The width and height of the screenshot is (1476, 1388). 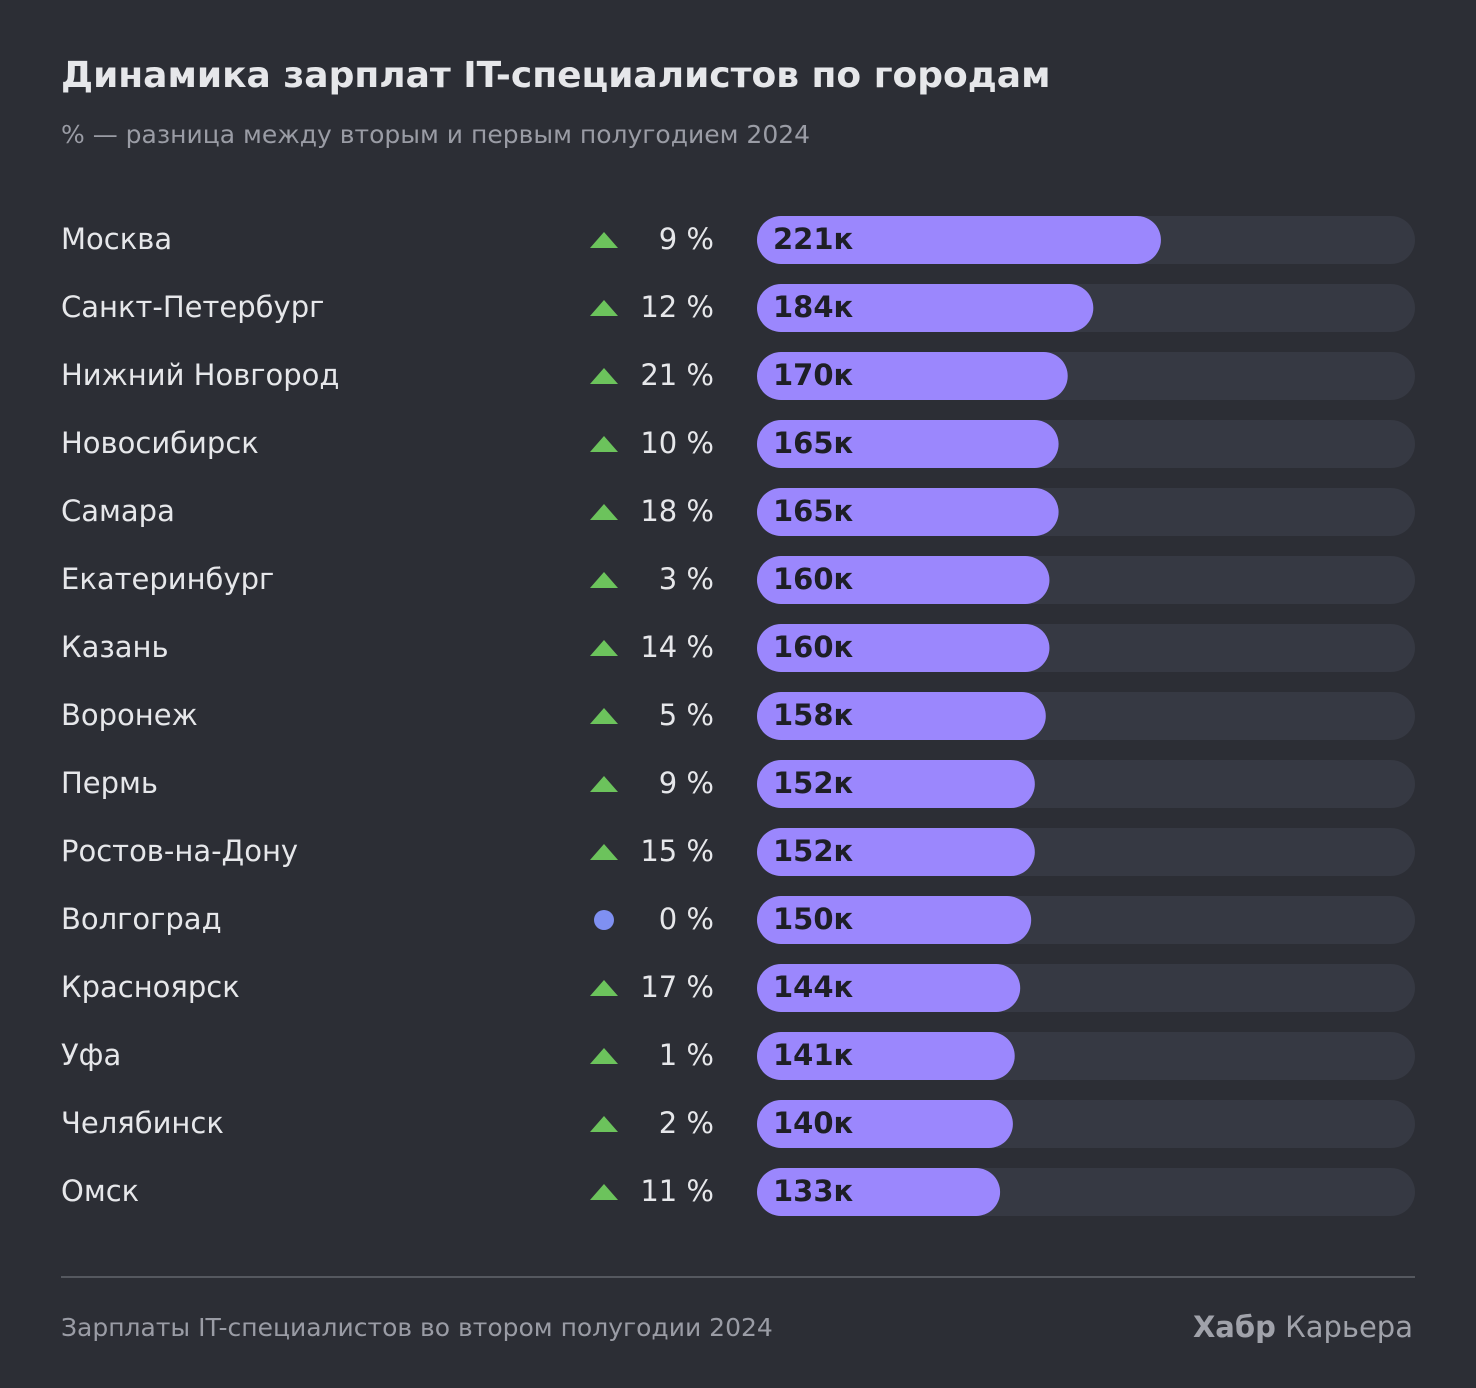 What do you see at coordinates (813, 307) in the screenshot?
I see `value-label: 184к` at bounding box center [813, 307].